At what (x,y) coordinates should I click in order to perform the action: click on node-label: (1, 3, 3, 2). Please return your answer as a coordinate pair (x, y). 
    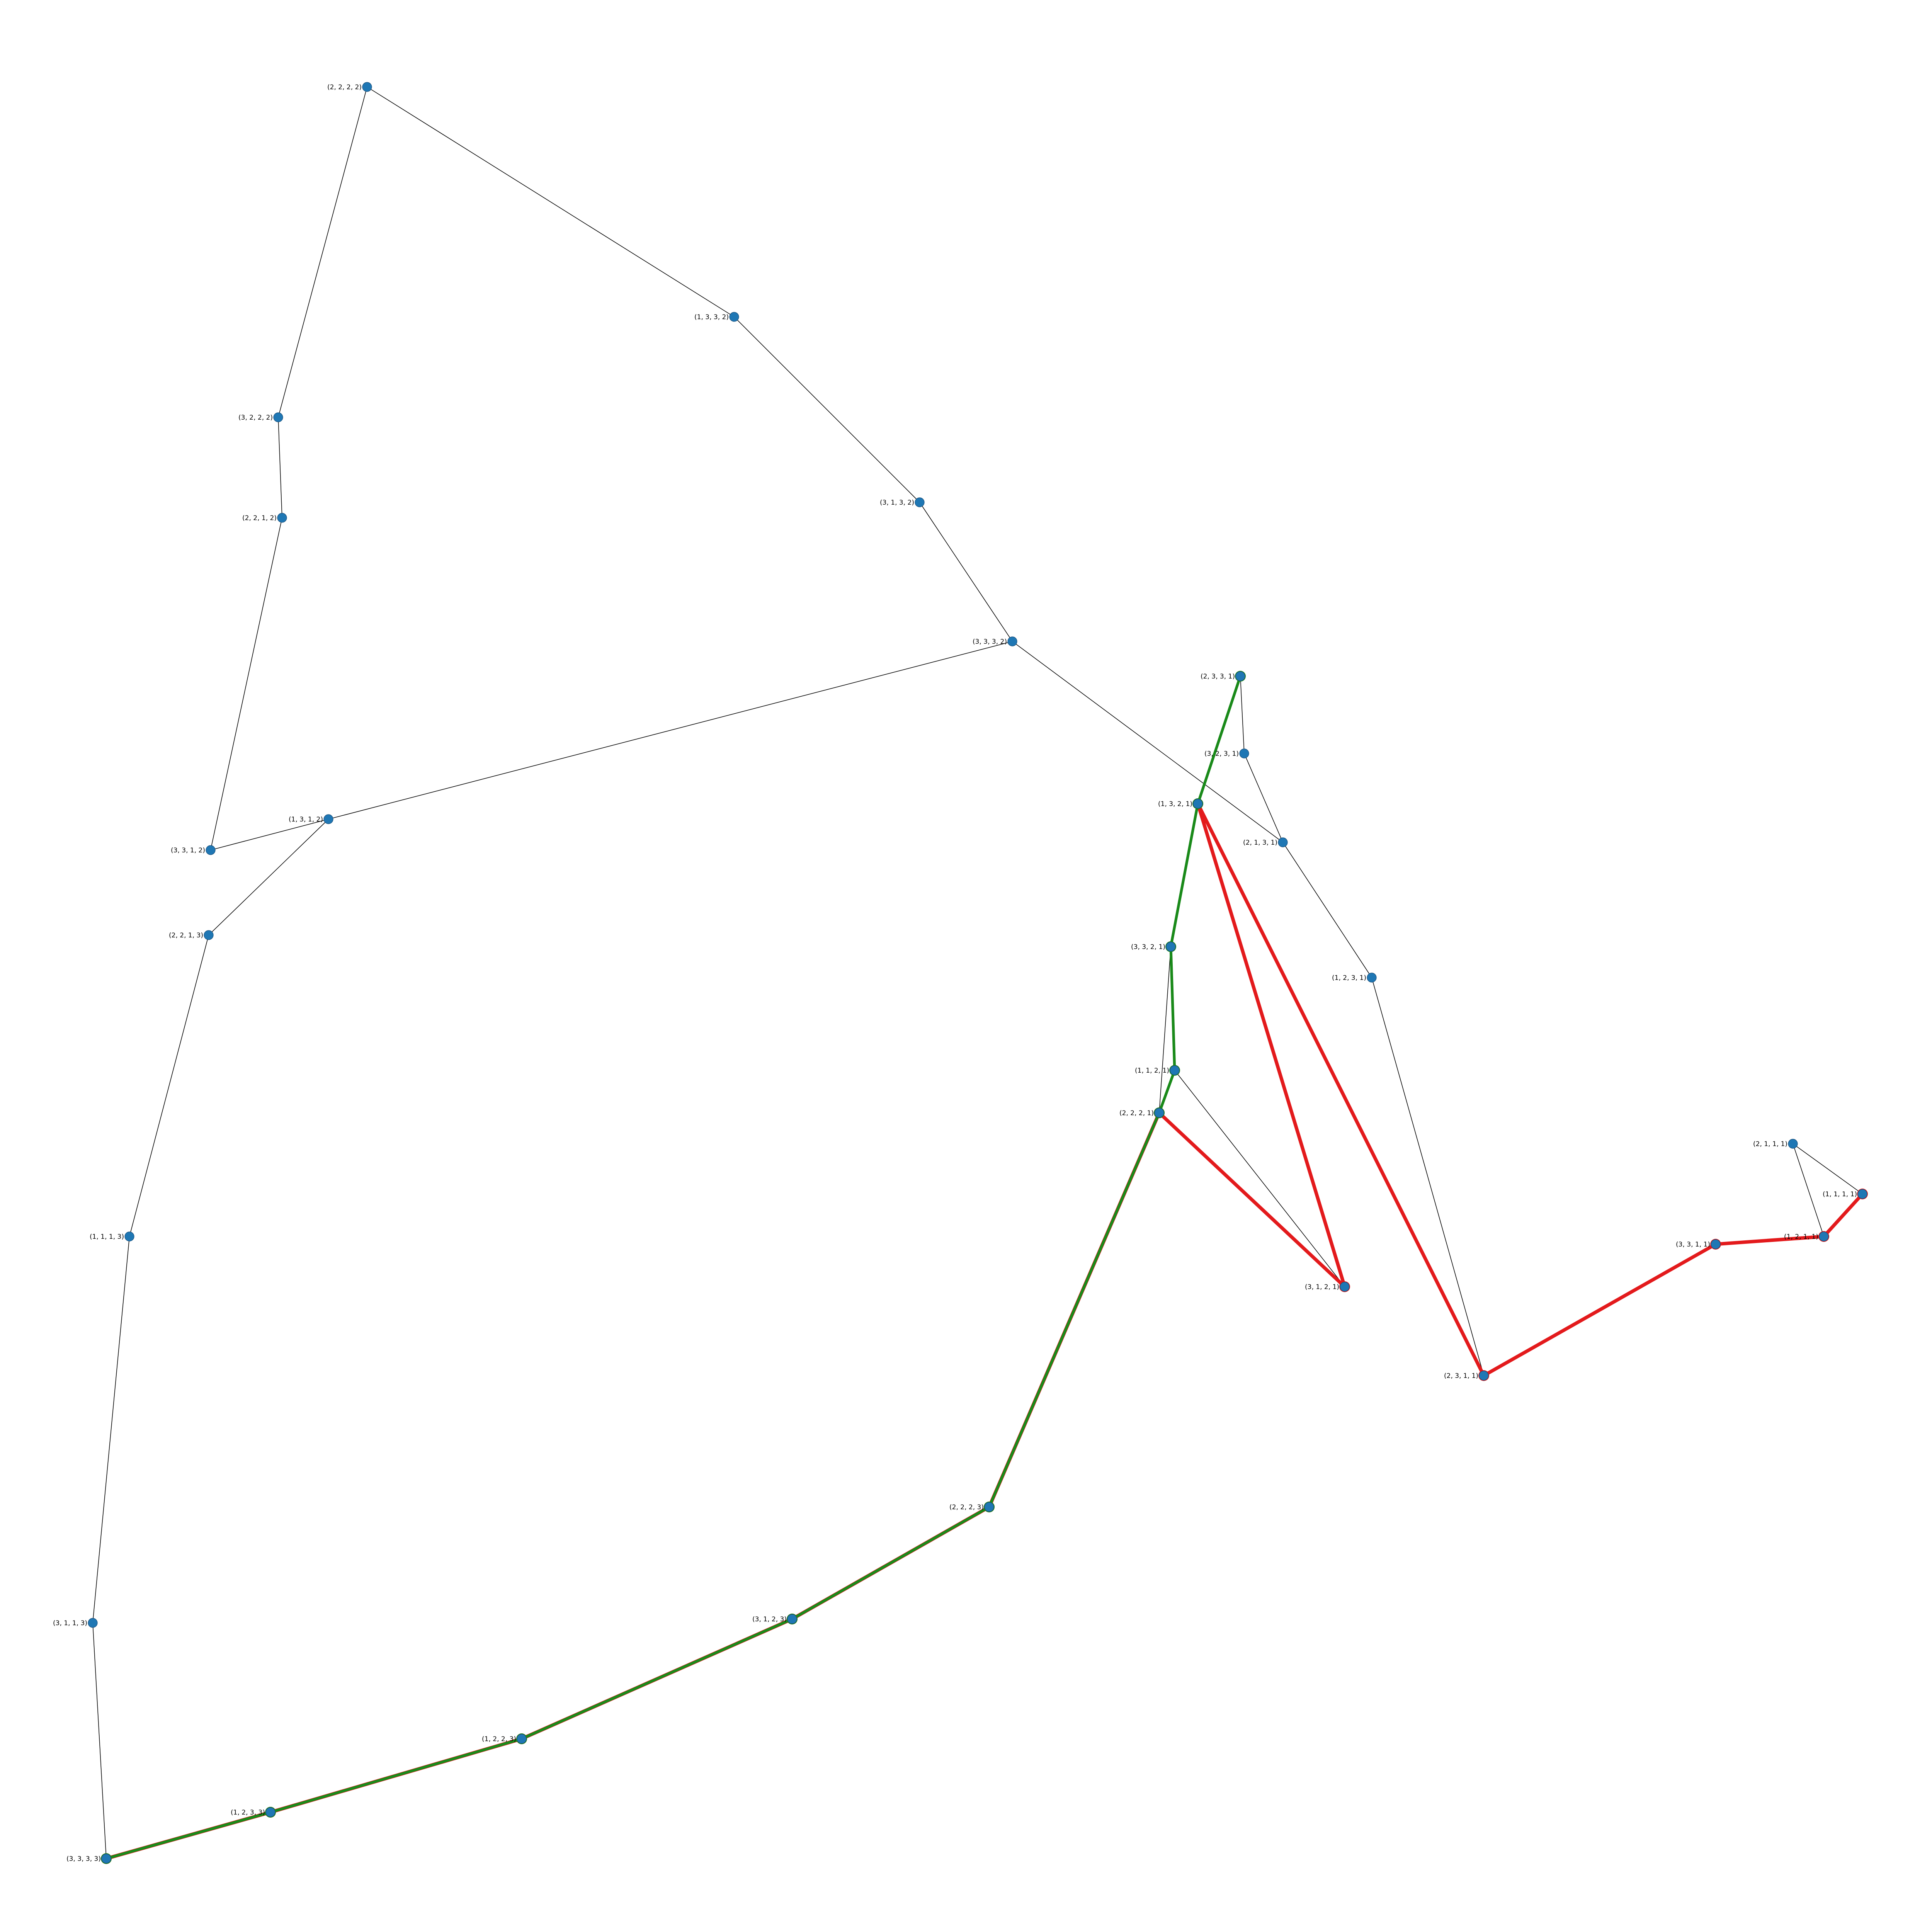
    Looking at the image, I should click on (712, 317).